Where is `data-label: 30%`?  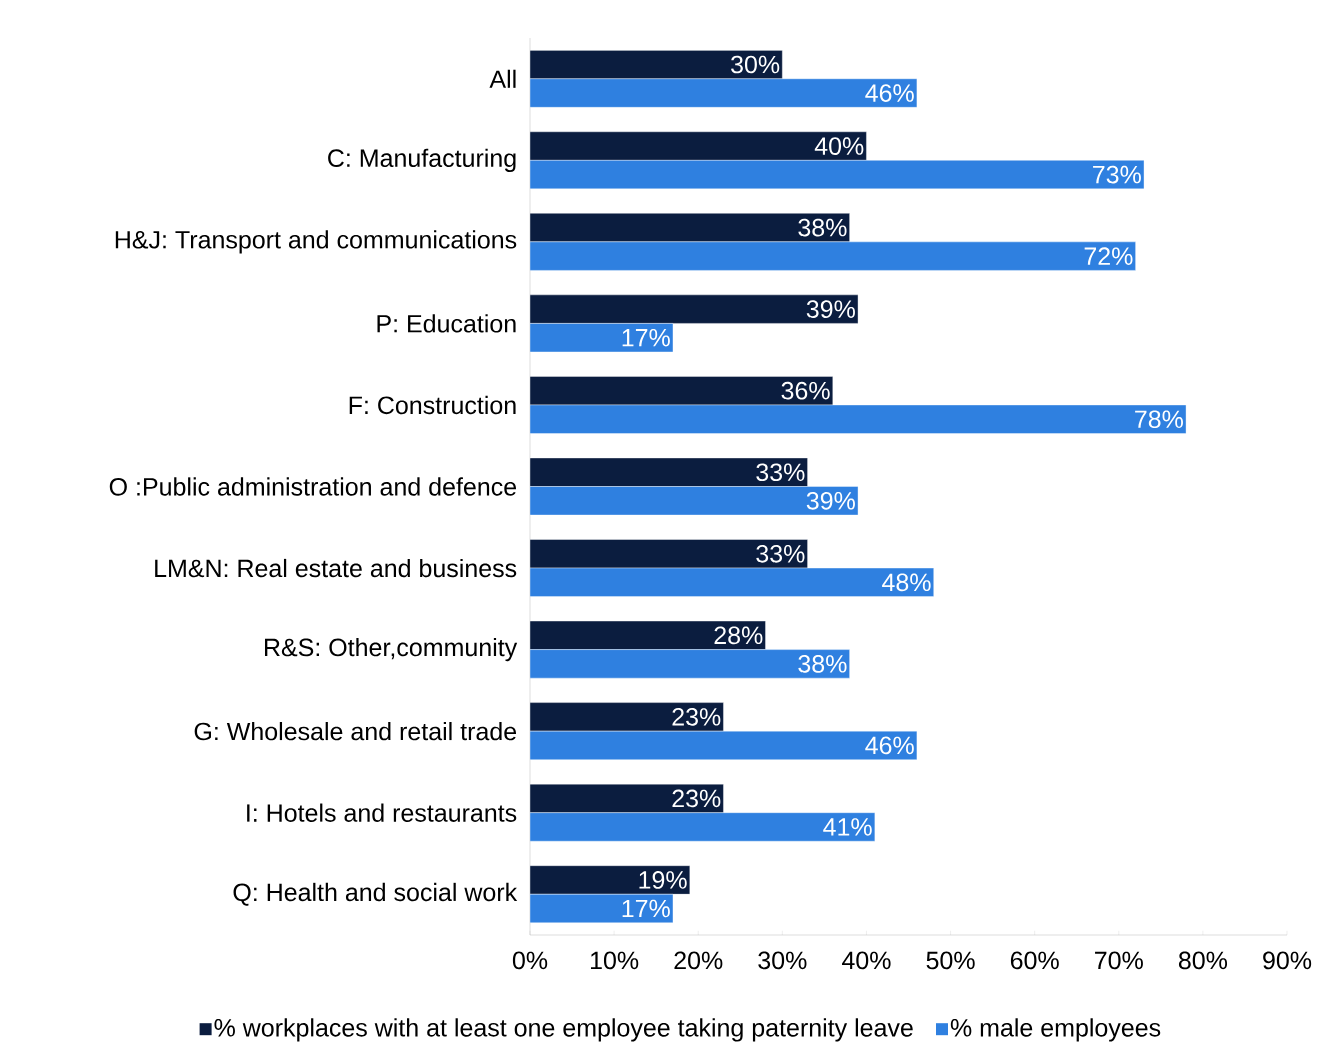
data-label: 30% is located at coordinates (755, 64).